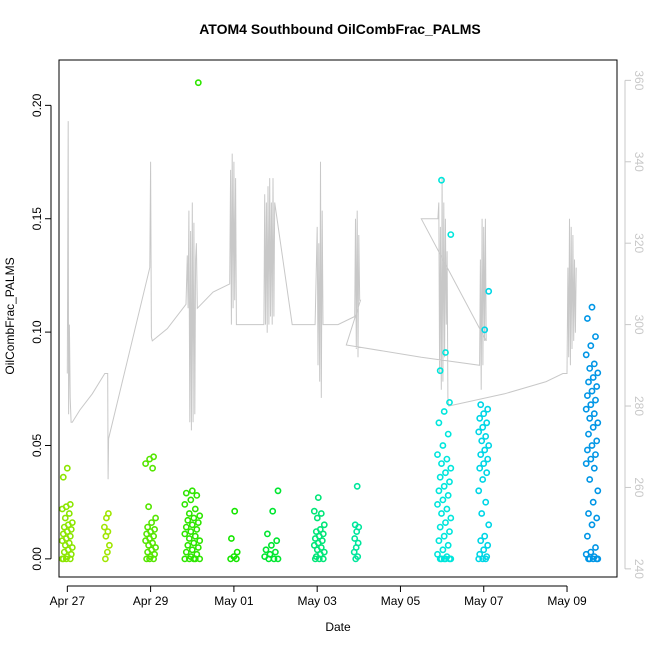 Image resolution: width=650 pixels, height=650 pixels. What do you see at coordinates (37, 332) in the screenshot?
I see `y-tick-label: 0.10` at bounding box center [37, 332].